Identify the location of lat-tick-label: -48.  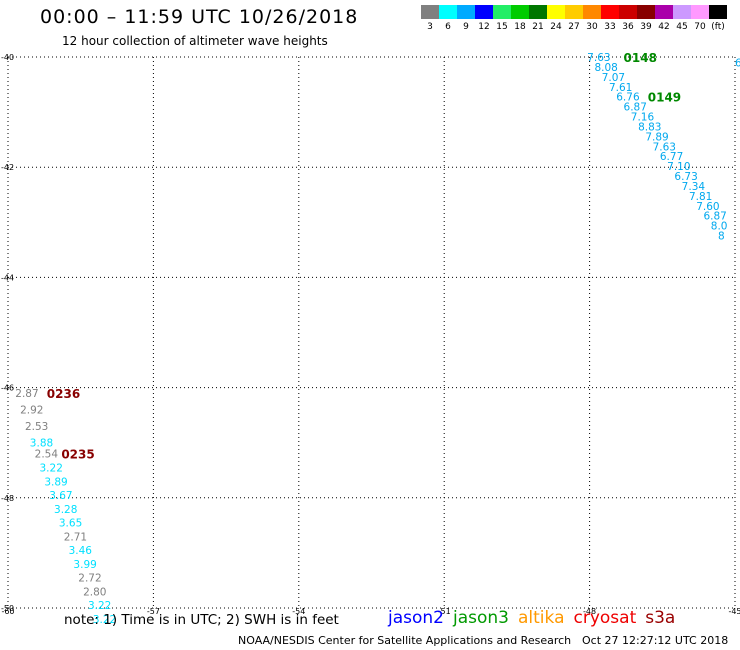
(7, 498).